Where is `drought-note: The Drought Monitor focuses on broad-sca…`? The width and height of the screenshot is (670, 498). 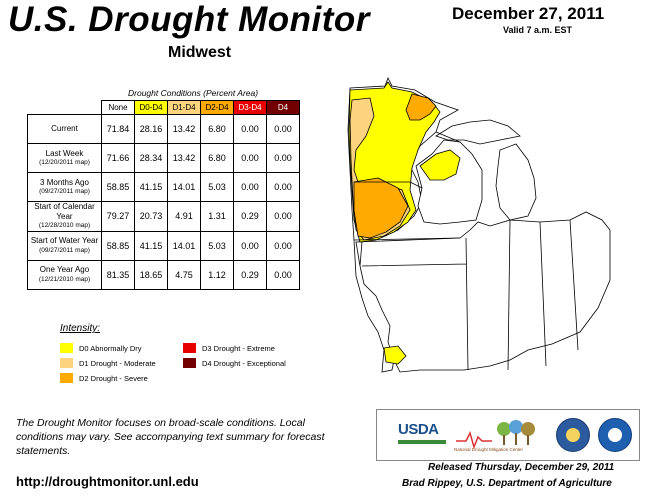
drought-note: The Drought Monitor focuses on broad-sca… is located at coordinates (170, 437).